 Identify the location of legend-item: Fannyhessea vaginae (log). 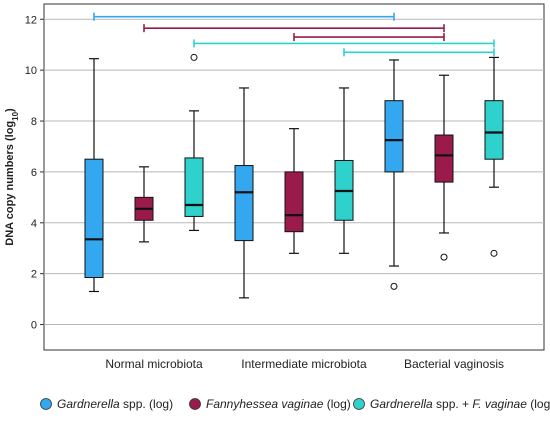
(270, 404).